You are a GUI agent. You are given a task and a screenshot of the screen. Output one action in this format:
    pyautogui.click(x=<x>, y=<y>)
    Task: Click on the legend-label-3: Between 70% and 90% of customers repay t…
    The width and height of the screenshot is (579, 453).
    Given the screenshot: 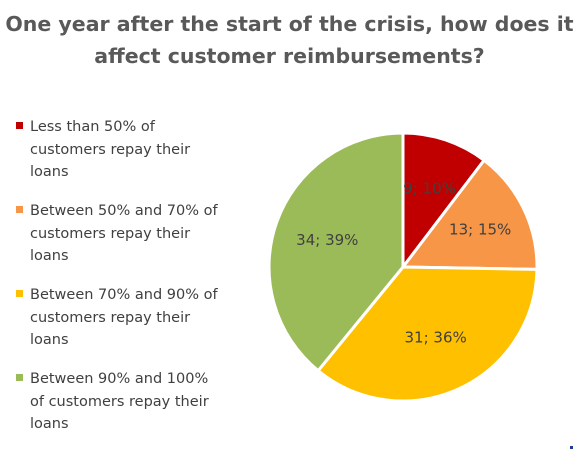 What is the action you would take?
    pyautogui.click(x=124, y=317)
    